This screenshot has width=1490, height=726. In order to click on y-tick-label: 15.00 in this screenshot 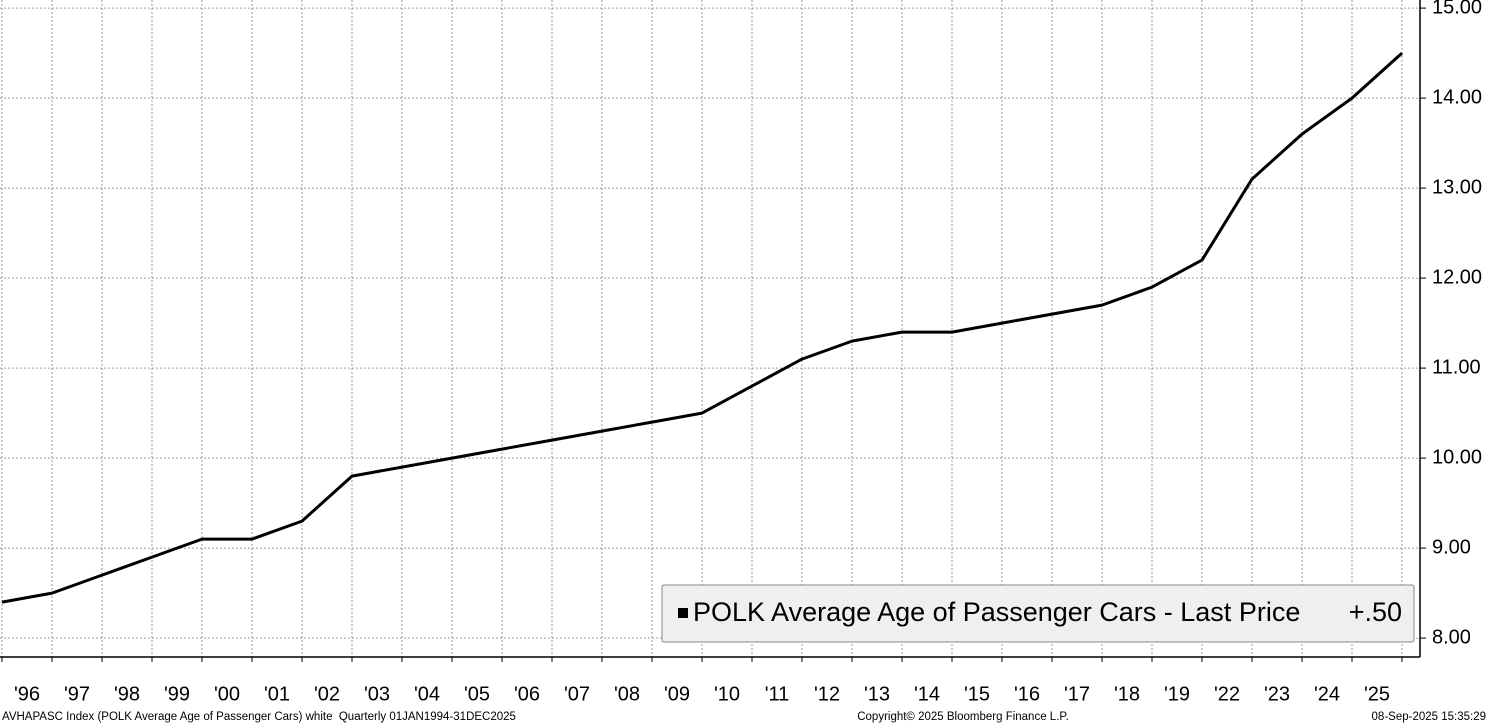, I will do `click(1457, 9)`.